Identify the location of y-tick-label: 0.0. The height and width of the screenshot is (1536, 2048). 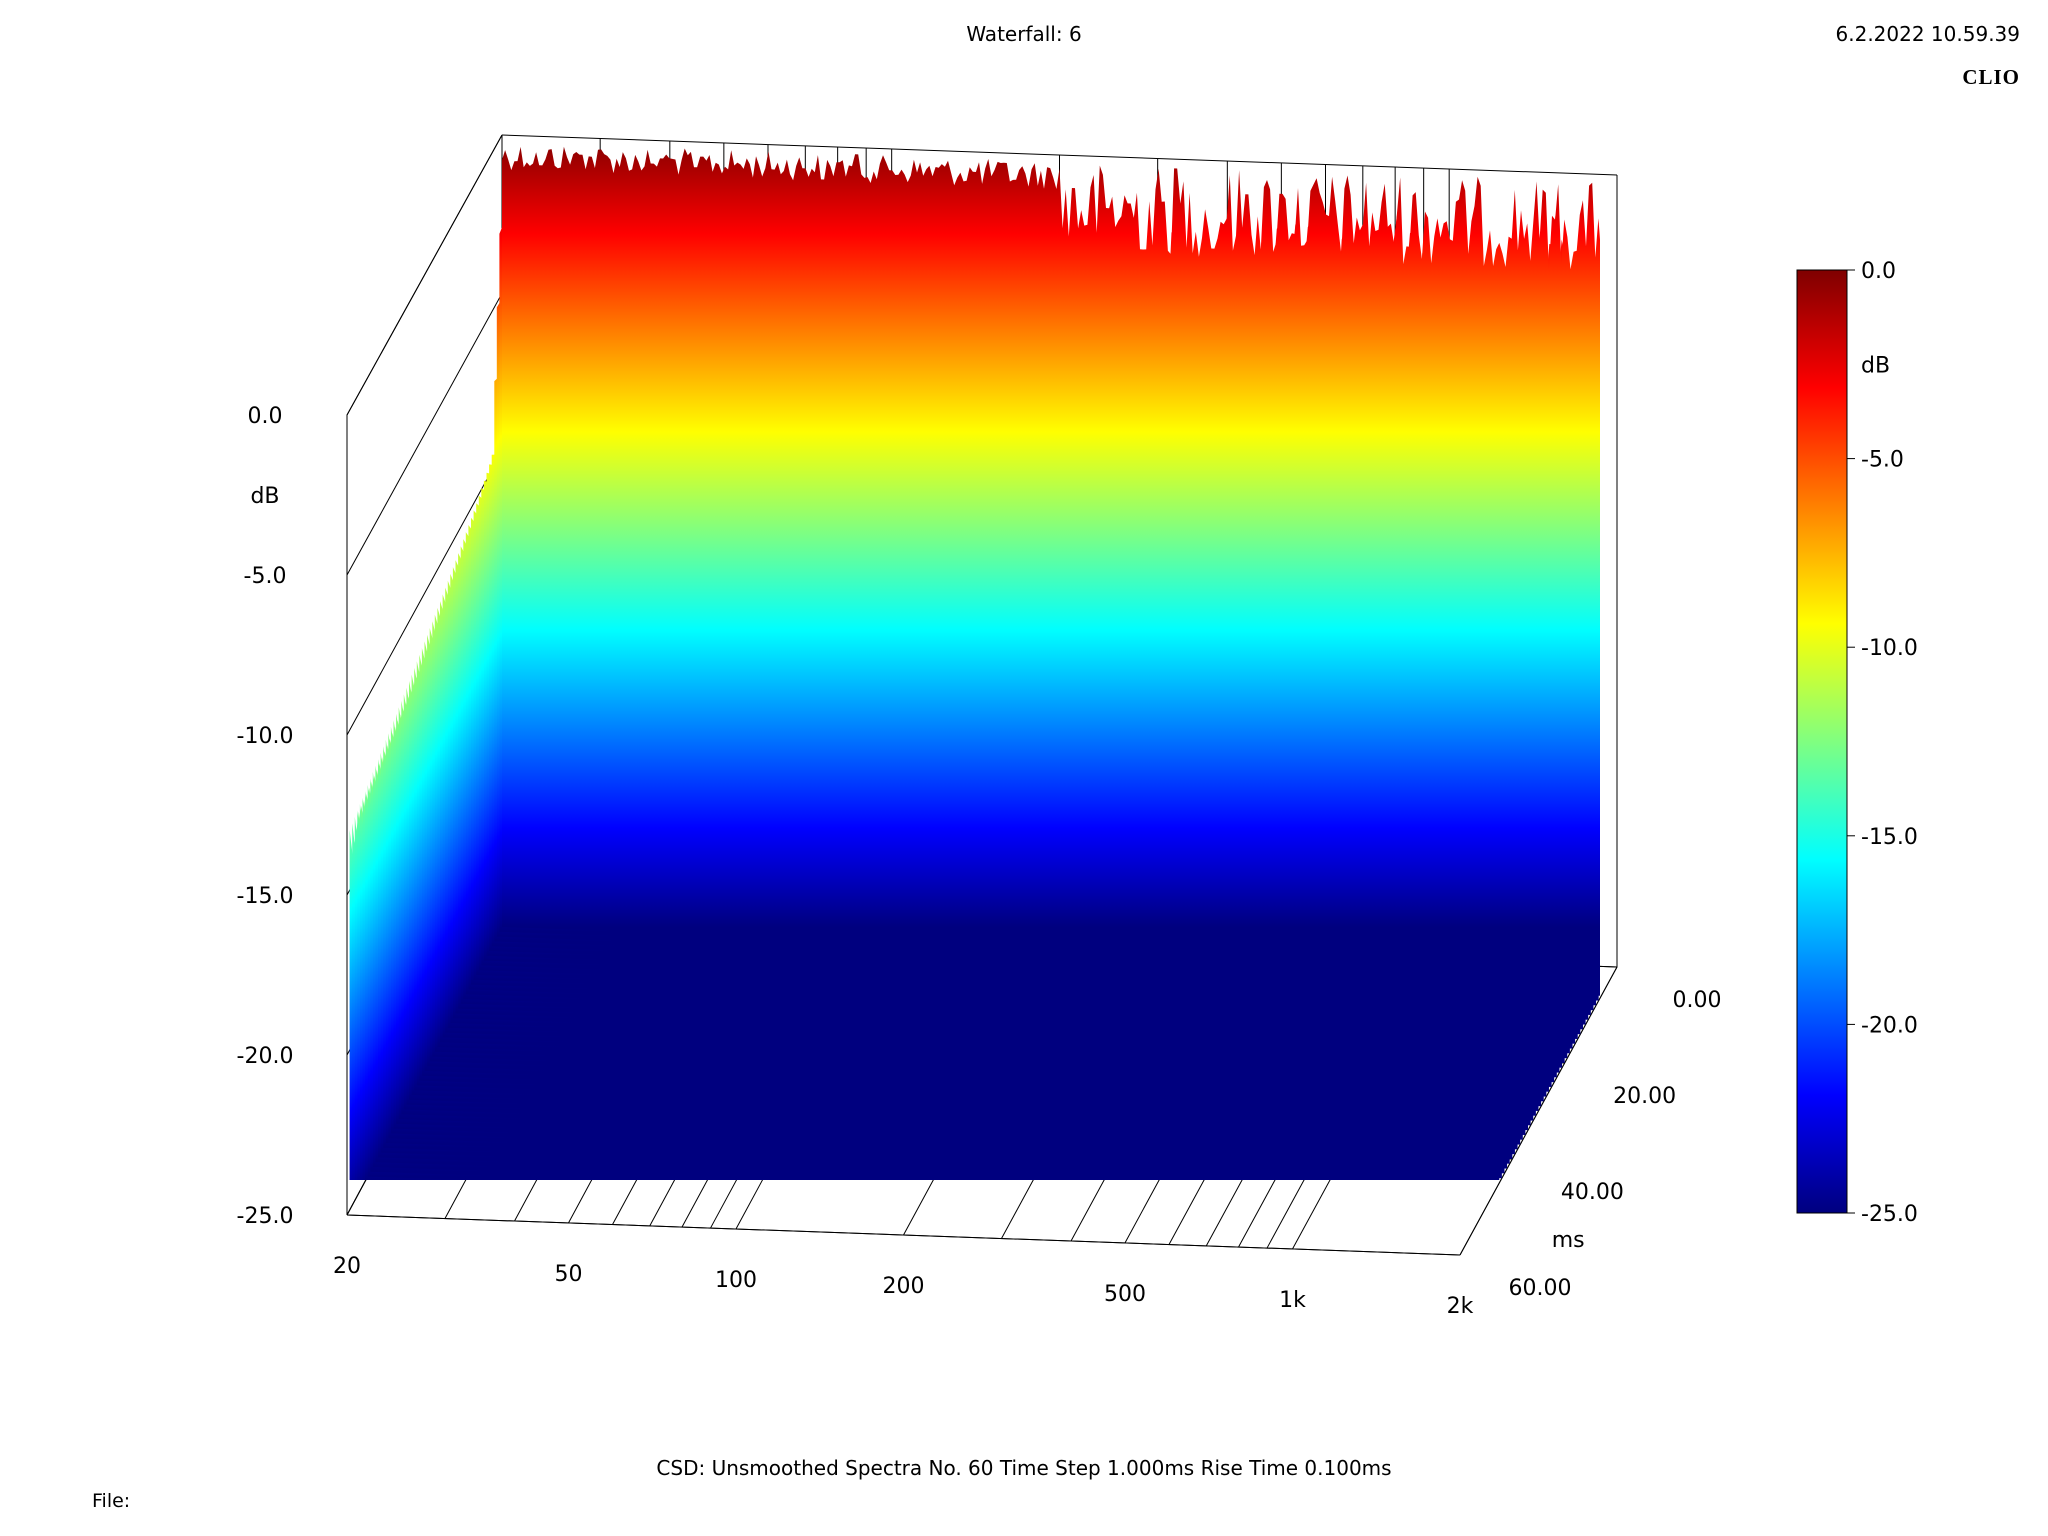
(265, 416).